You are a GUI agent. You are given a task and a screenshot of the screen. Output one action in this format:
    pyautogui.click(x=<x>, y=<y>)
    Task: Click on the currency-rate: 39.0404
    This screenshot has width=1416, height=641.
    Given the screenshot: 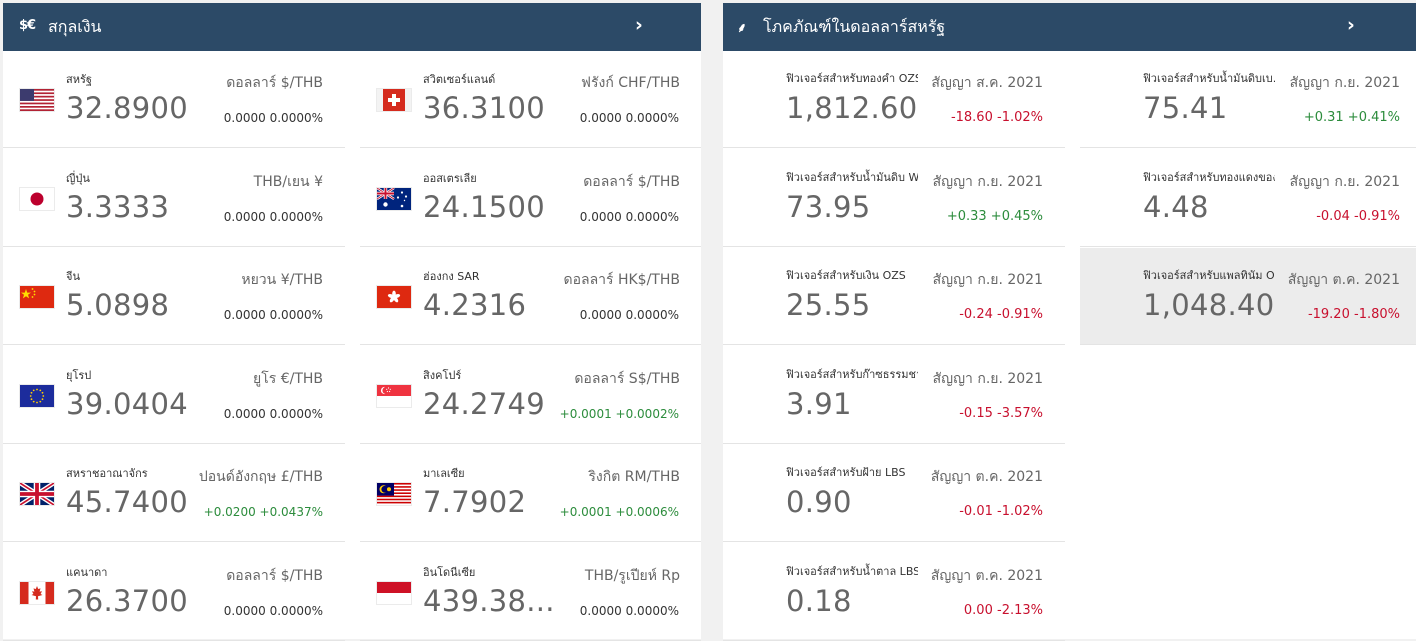 What is the action you would take?
    pyautogui.click(x=127, y=403)
    